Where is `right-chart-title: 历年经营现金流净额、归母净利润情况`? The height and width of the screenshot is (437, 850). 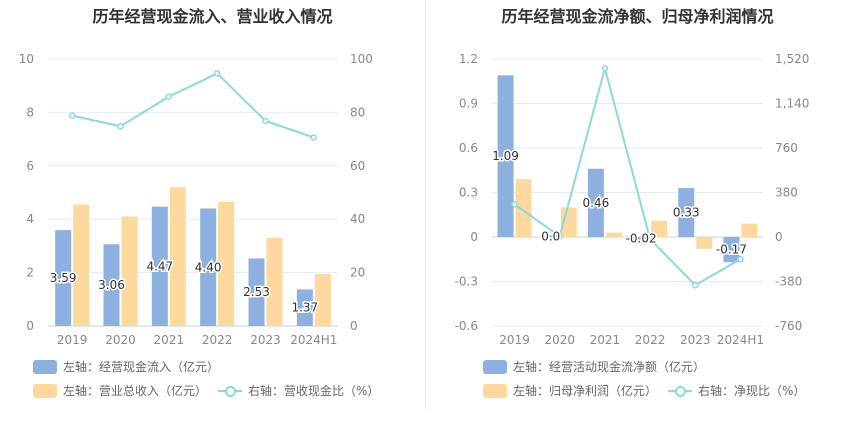
right-chart-title: 历年经营现金流净额、归母净利润情况 is located at coordinates (637, 16).